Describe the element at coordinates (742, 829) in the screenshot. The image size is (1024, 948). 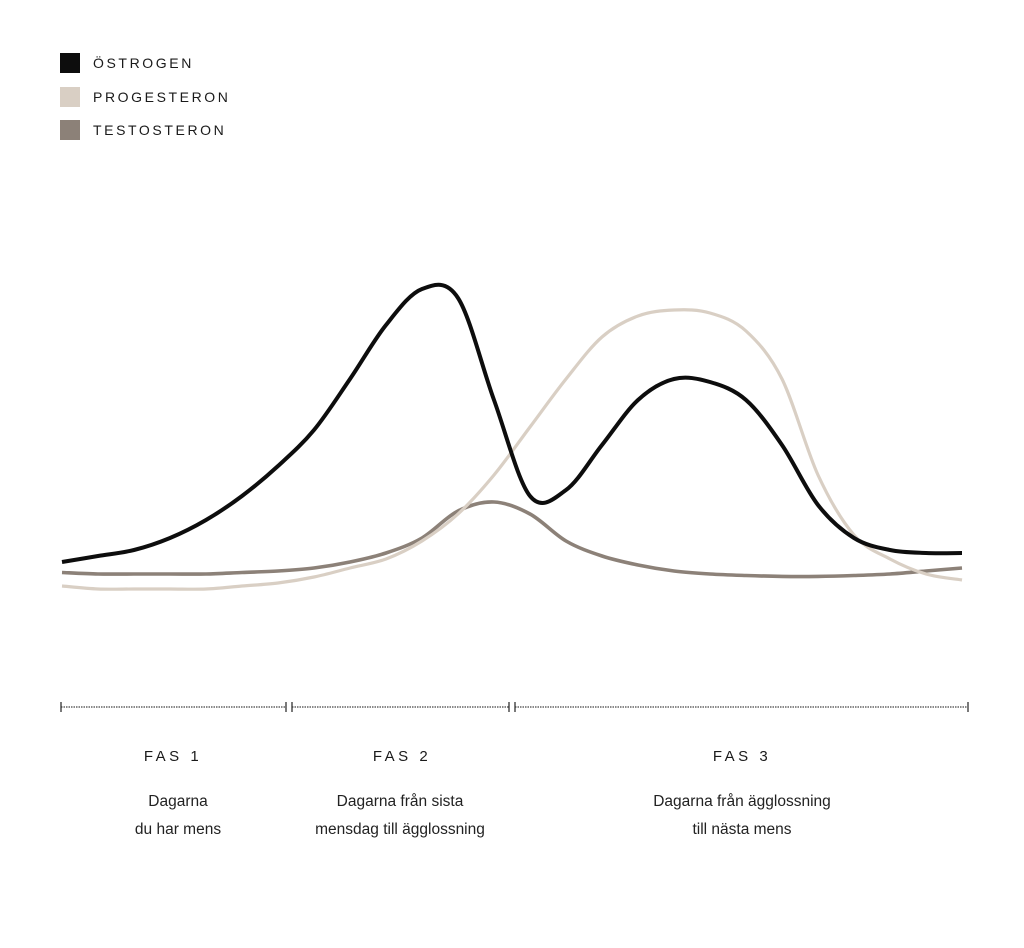
I see `phase-3-desc-line-2: till nästa mens` at that location.